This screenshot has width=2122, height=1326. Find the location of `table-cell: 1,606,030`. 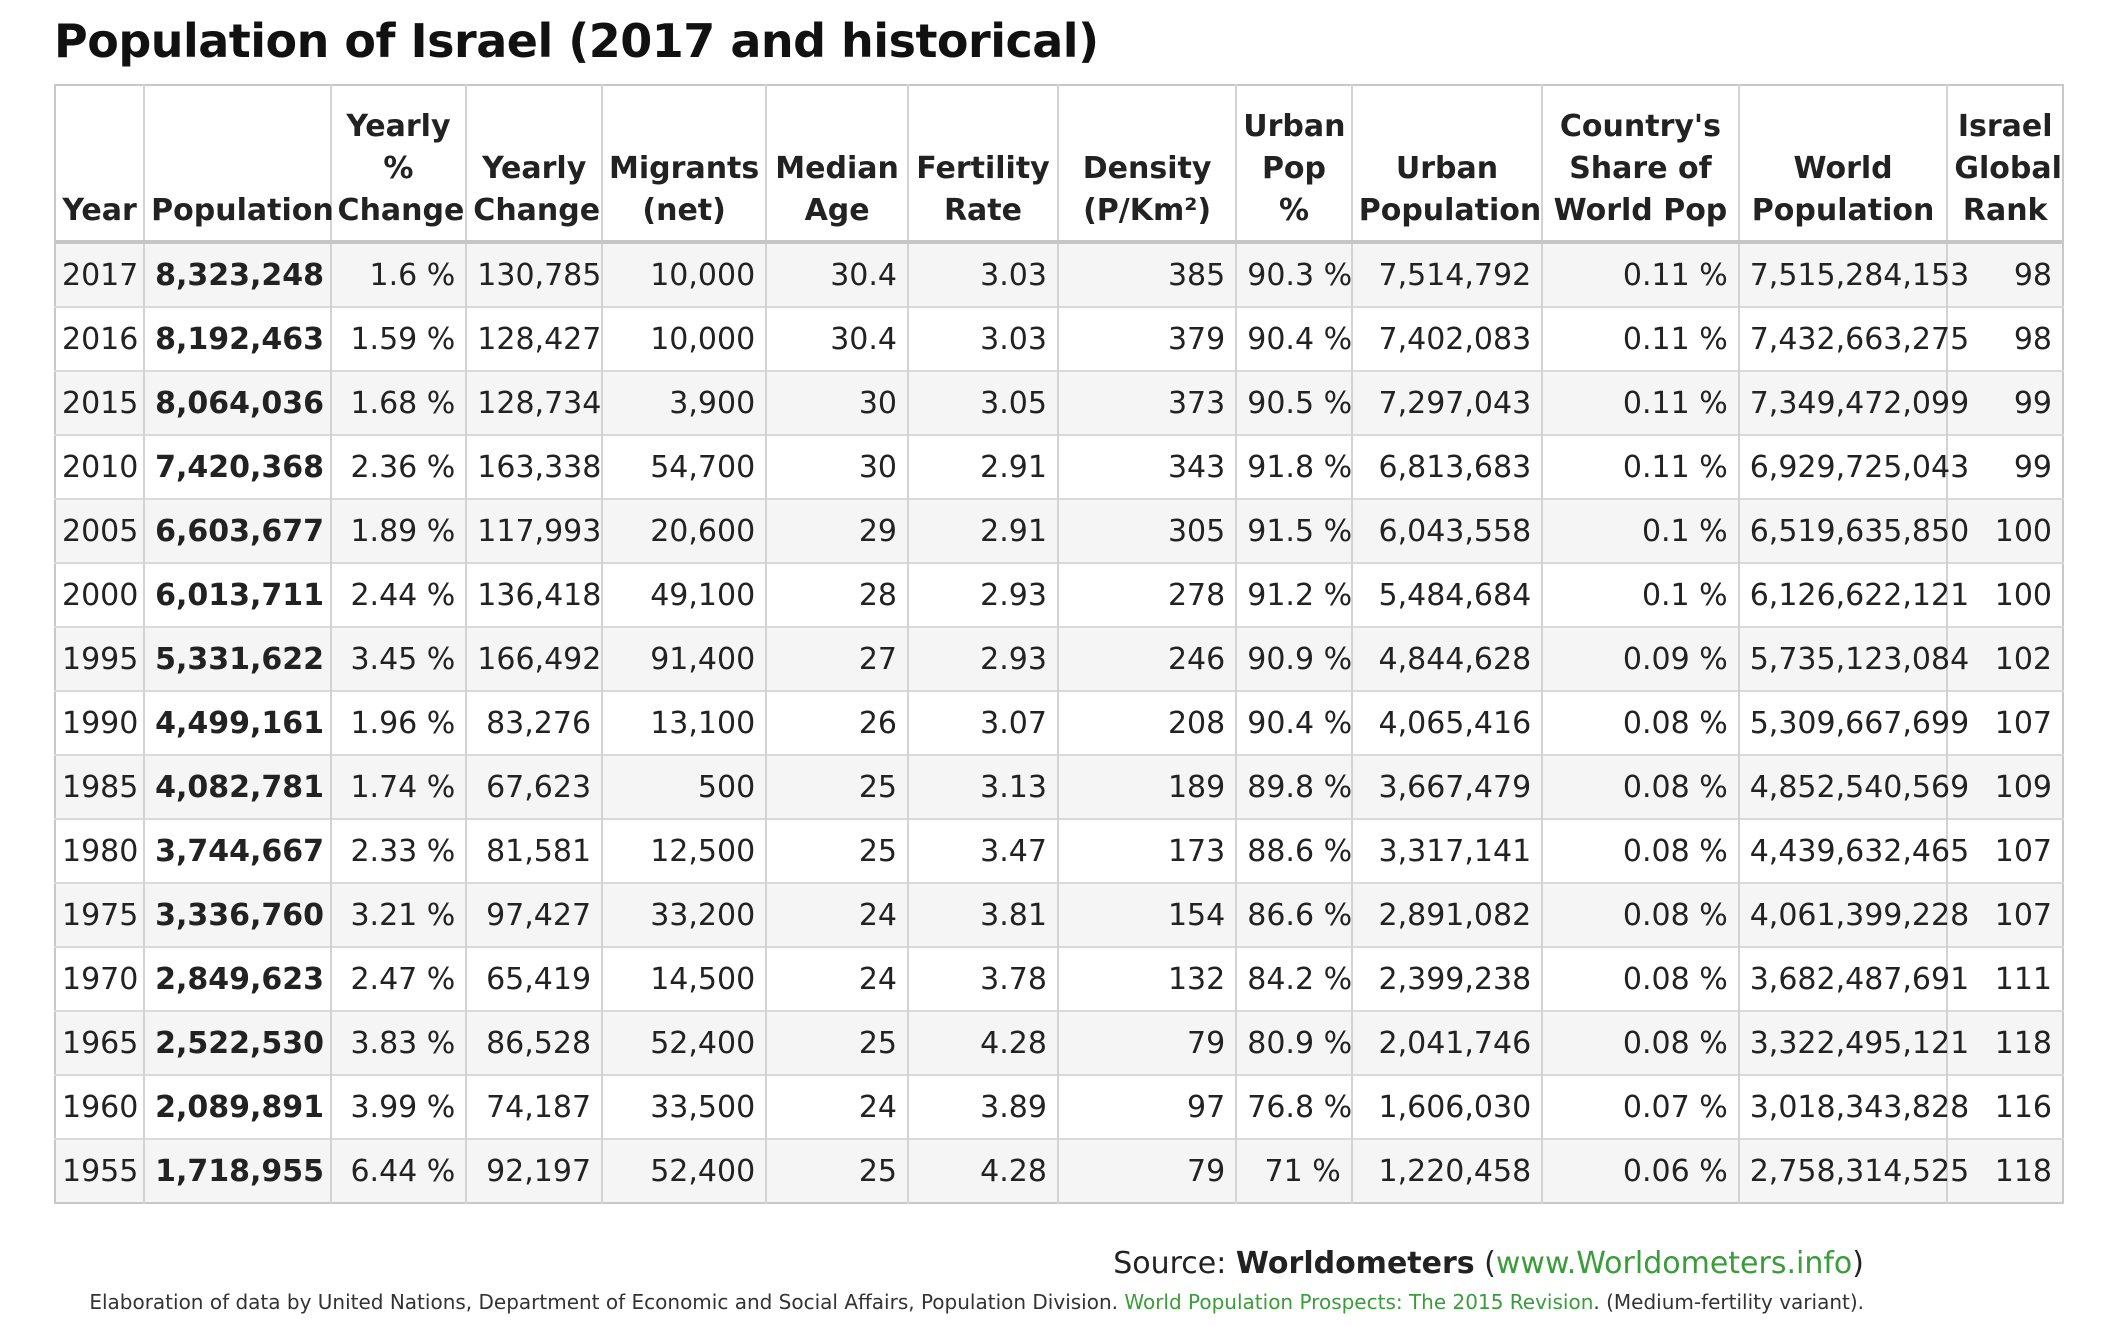

table-cell: 1,606,030 is located at coordinates (1446, 1106).